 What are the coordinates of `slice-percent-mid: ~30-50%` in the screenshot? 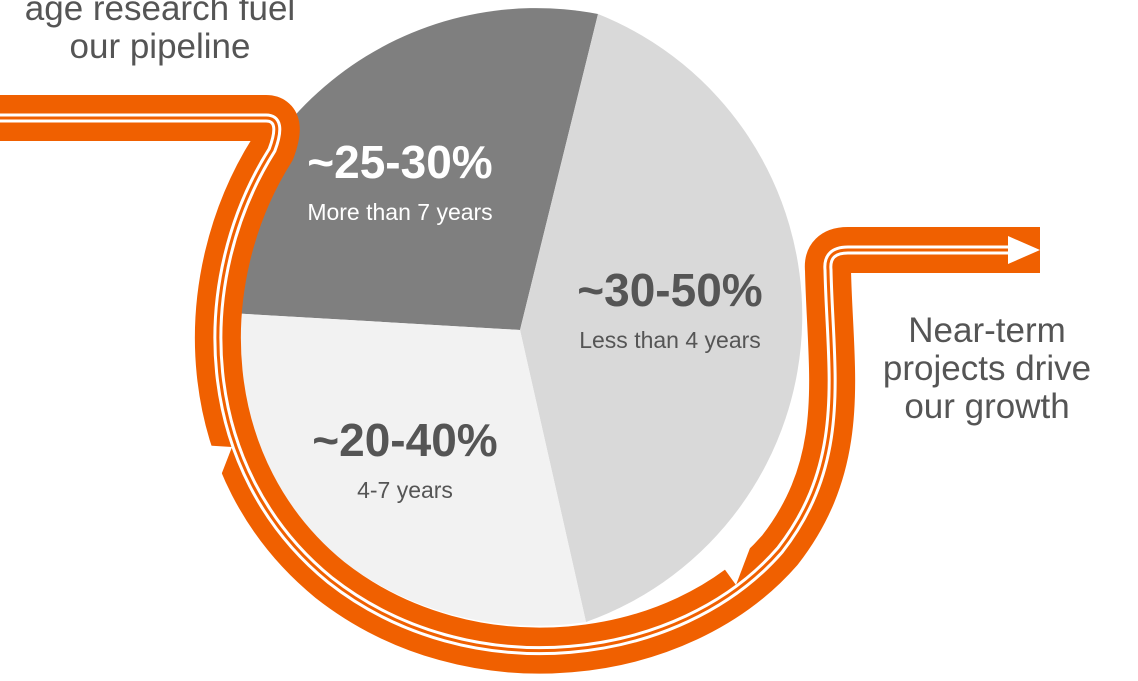 It's located at (670, 290).